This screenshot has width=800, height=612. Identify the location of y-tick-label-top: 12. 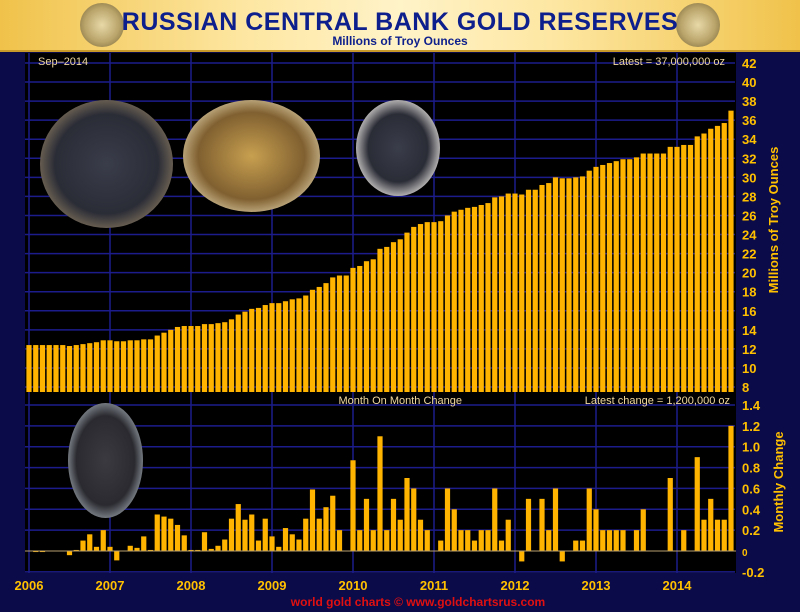
(749, 349).